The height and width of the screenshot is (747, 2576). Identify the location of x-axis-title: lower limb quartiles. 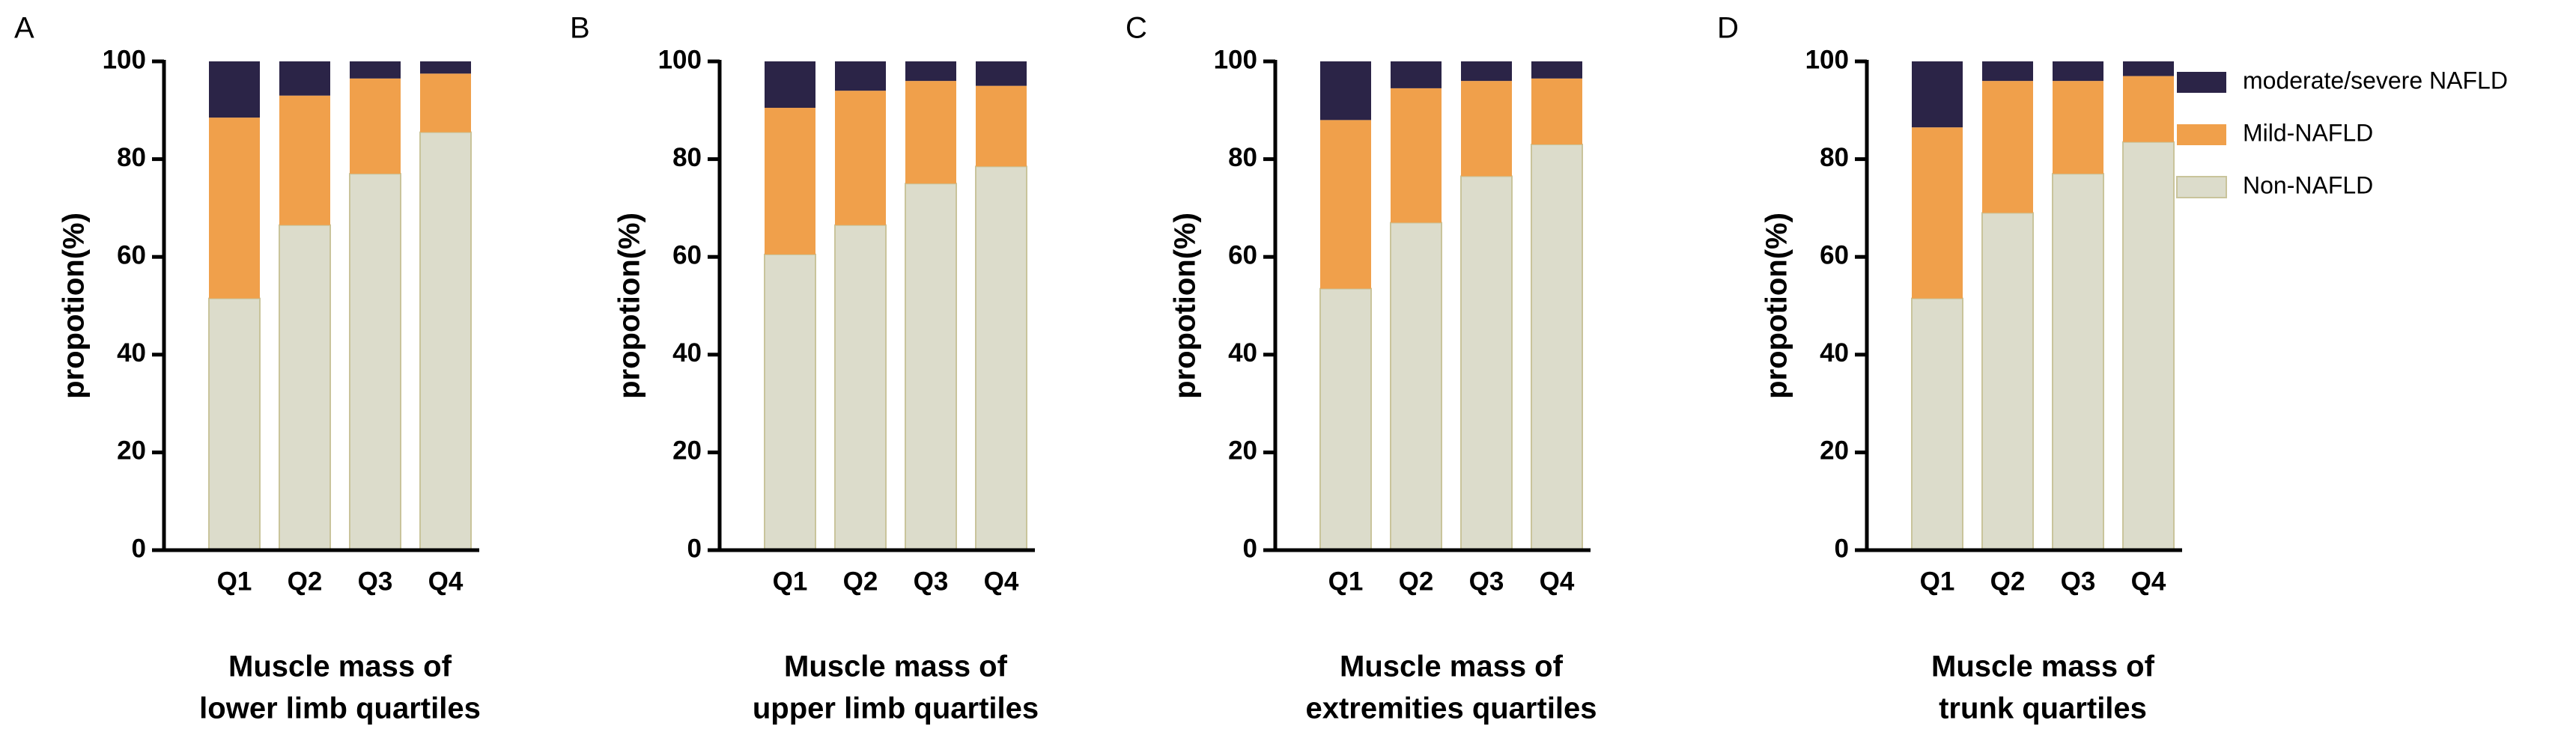
(340, 708).